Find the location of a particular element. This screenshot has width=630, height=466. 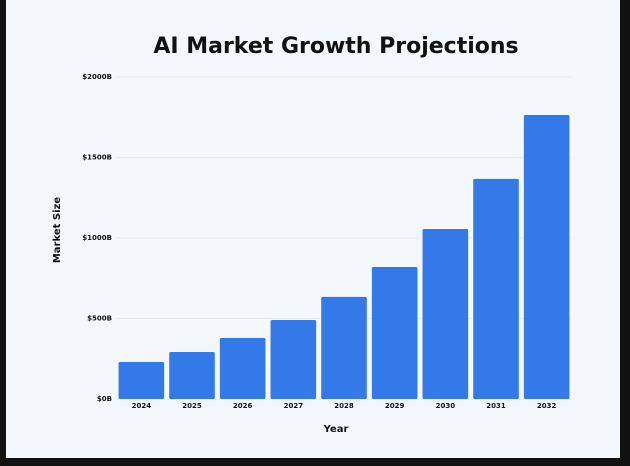

y-tick-label: $500B is located at coordinates (99, 319).